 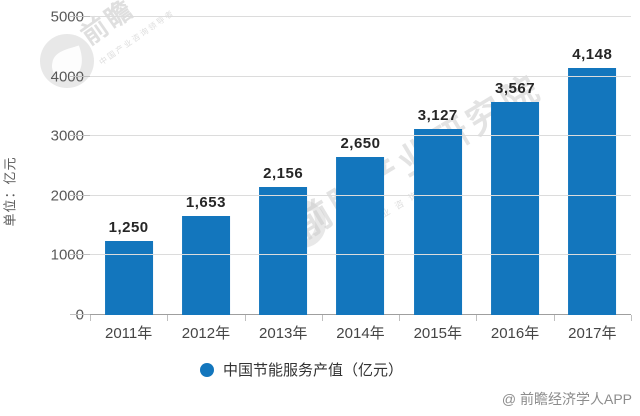 I want to click on y-tick-label: 5000, so click(x=67, y=17).